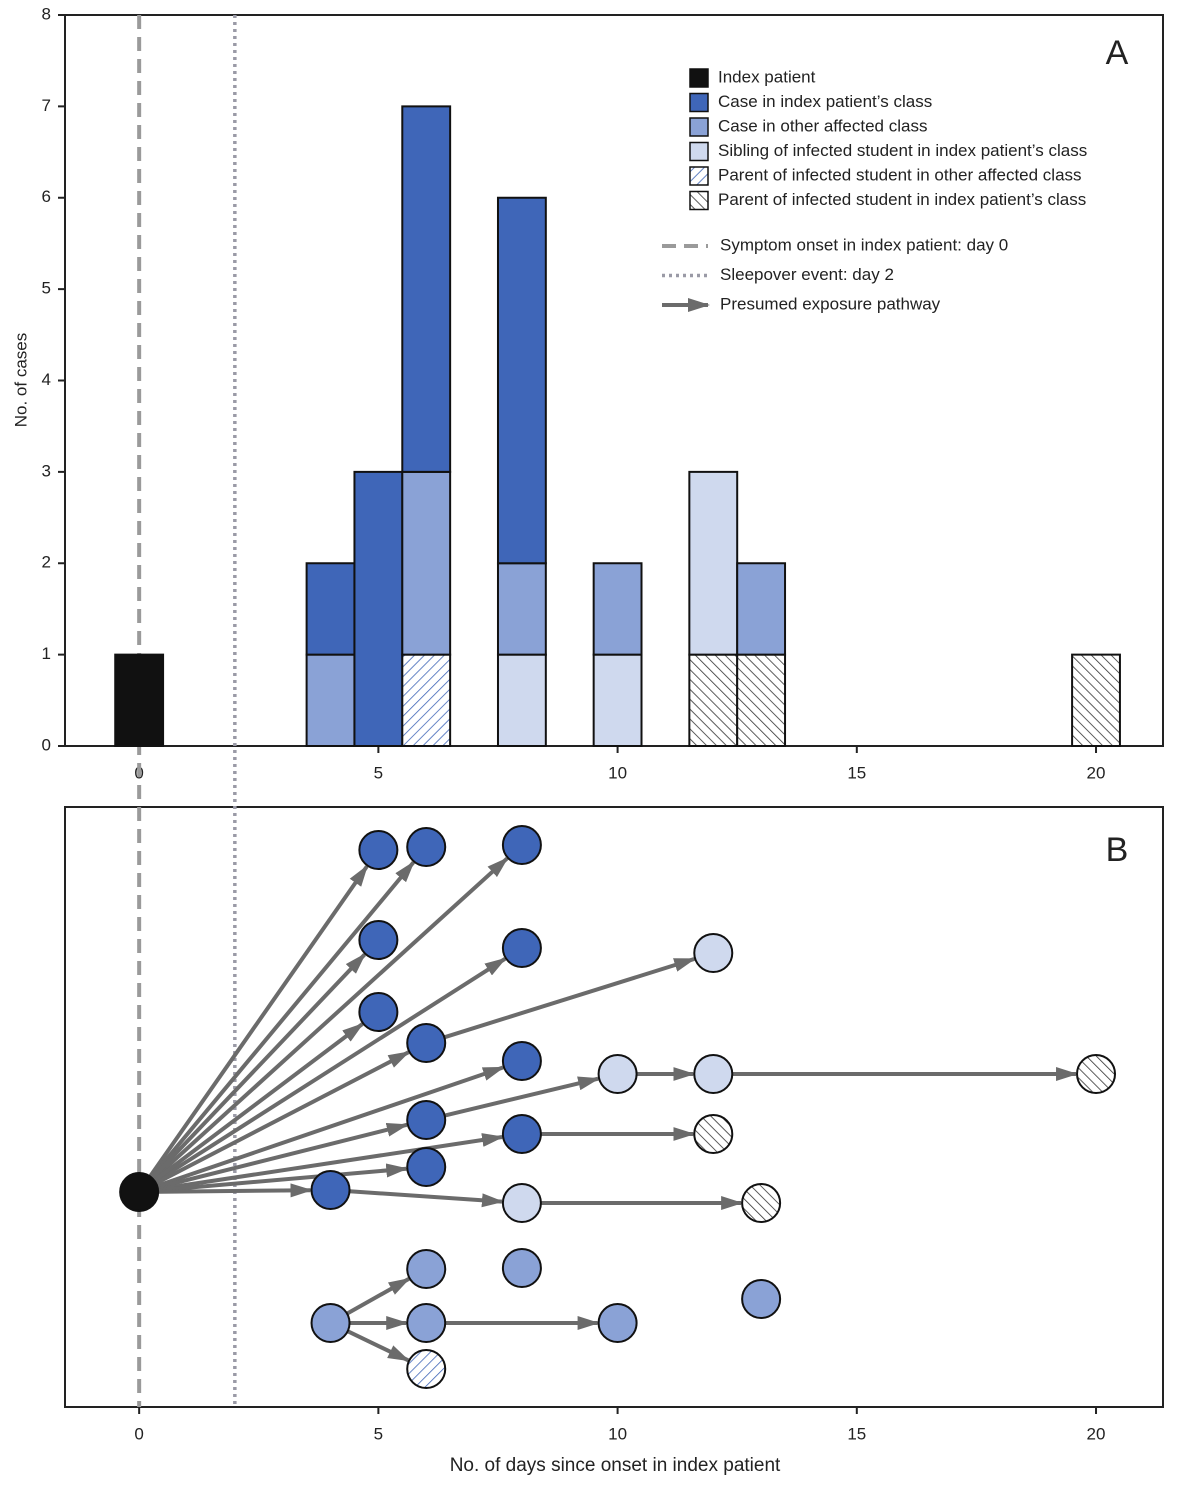 This screenshot has width=1185, height=1494. What do you see at coordinates (1117, 850) in the screenshot?
I see `panel-label: B` at bounding box center [1117, 850].